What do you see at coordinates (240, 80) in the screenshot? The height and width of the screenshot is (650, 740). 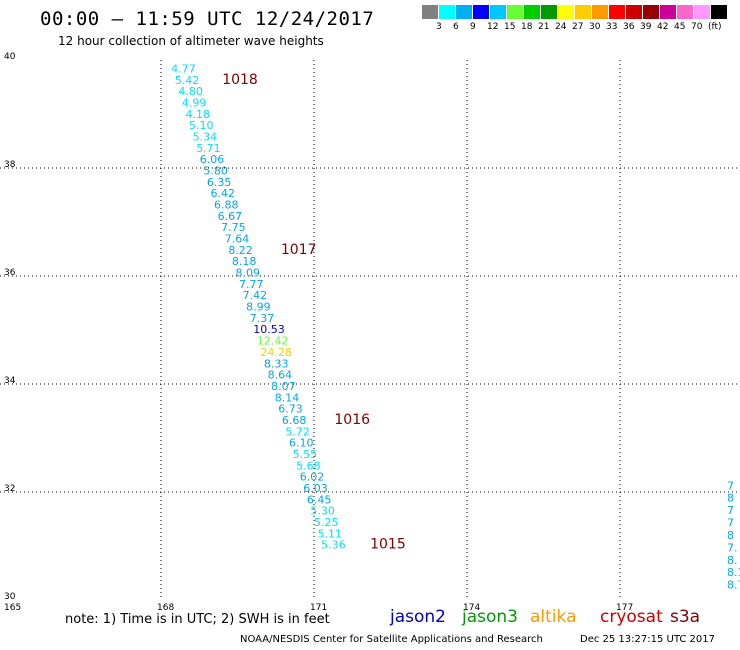 I see `pressure-label: 1018` at bounding box center [240, 80].